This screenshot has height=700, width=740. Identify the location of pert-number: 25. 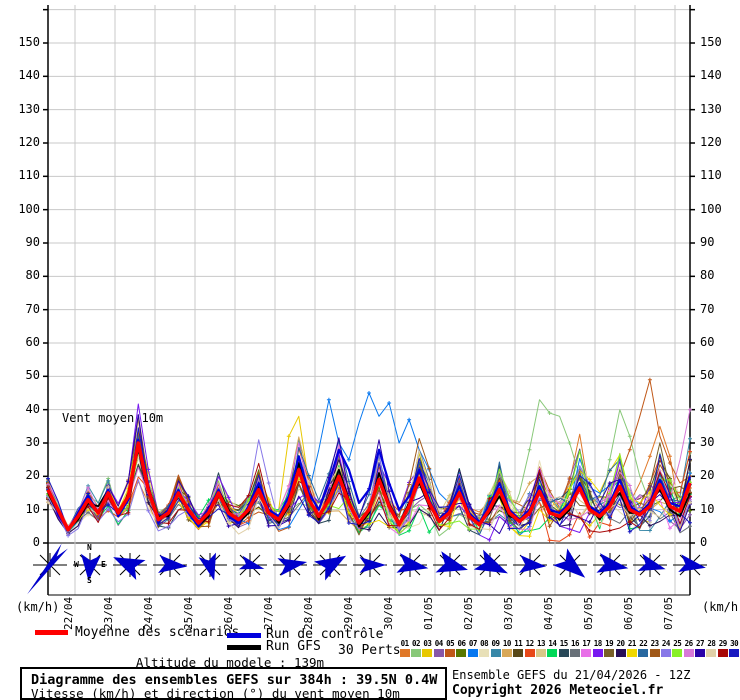
(677, 643).